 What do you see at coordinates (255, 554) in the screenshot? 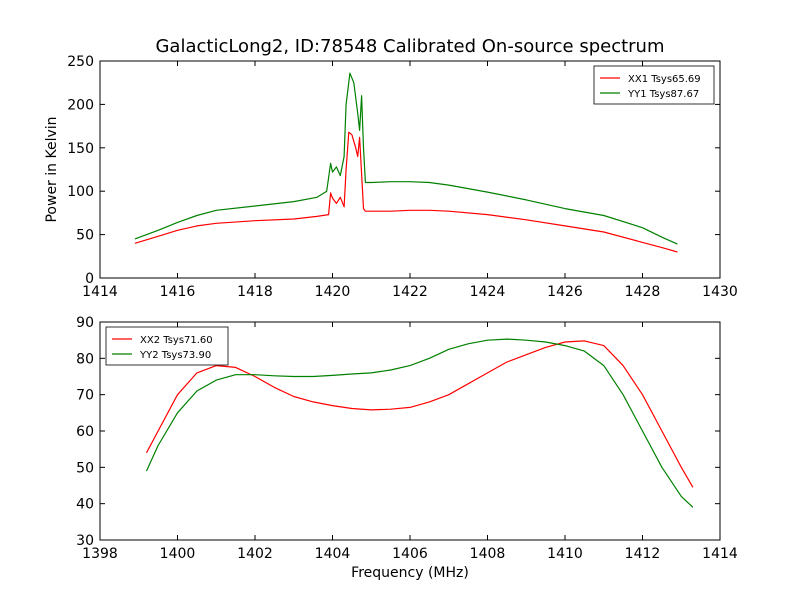
I see `x-tick-label: 1402` at bounding box center [255, 554].